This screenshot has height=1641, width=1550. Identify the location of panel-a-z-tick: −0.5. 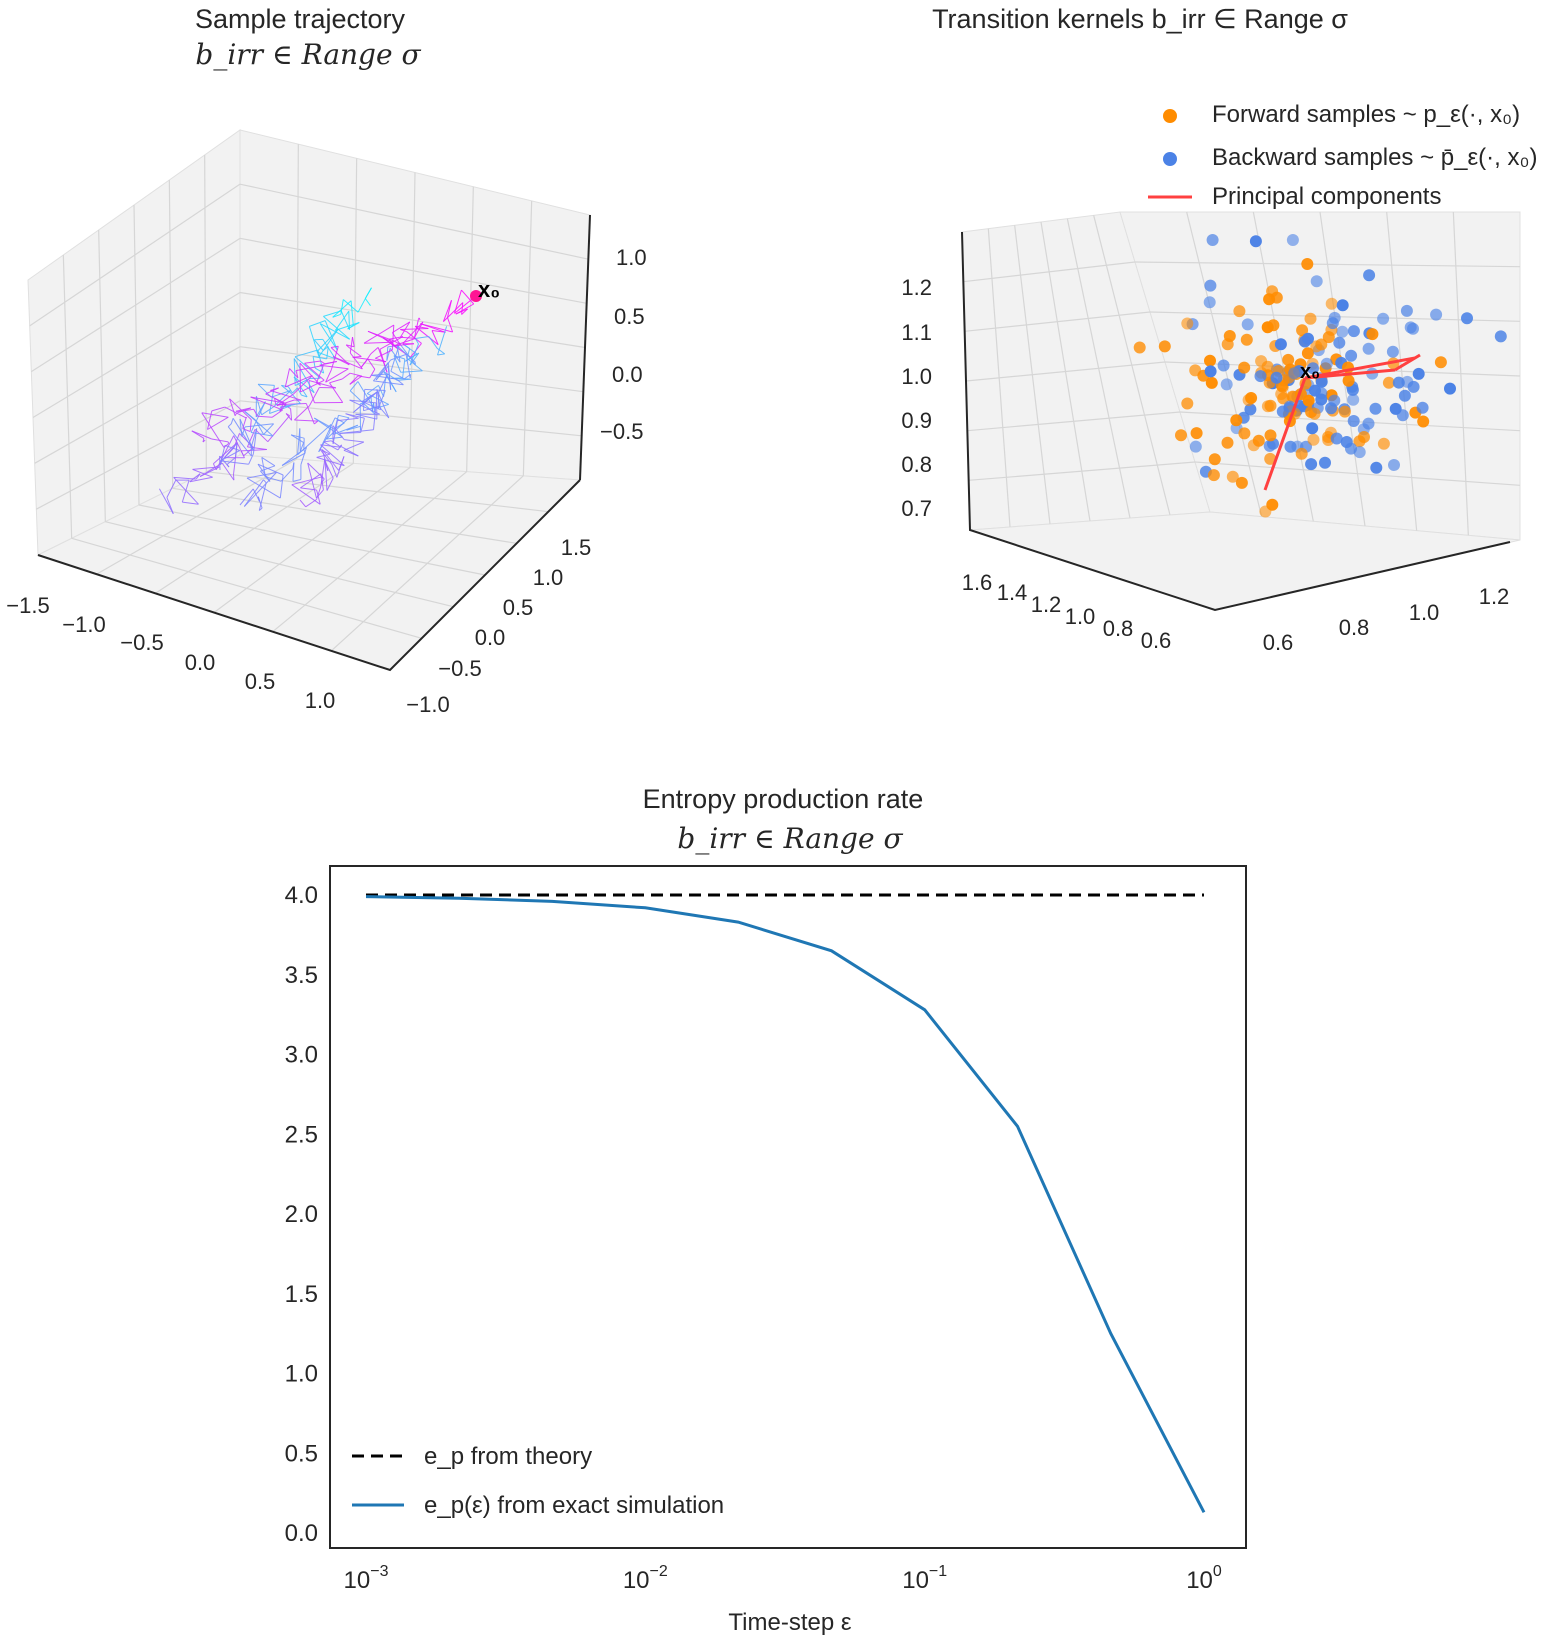
(621, 431).